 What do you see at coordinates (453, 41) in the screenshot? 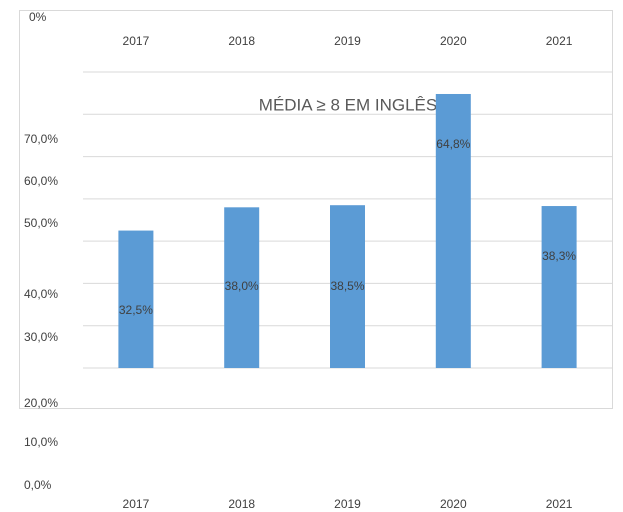
I see `x-tick-label-top: 2020` at bounding box center [453, 41].